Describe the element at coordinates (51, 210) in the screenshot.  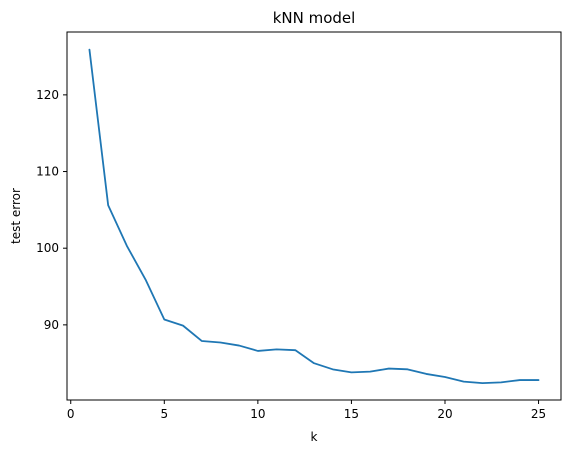
I see `y-axis-ticks: 90 100 110 120` at that location.